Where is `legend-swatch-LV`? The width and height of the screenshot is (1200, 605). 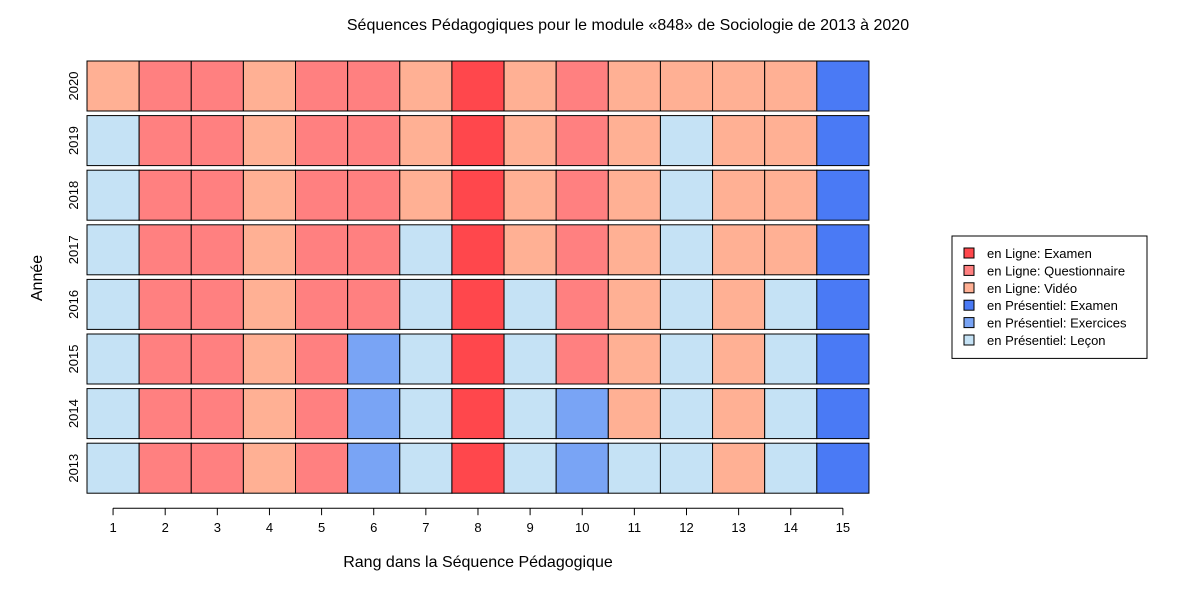
legend-swatch-LV is located at coordinates (969, 288).